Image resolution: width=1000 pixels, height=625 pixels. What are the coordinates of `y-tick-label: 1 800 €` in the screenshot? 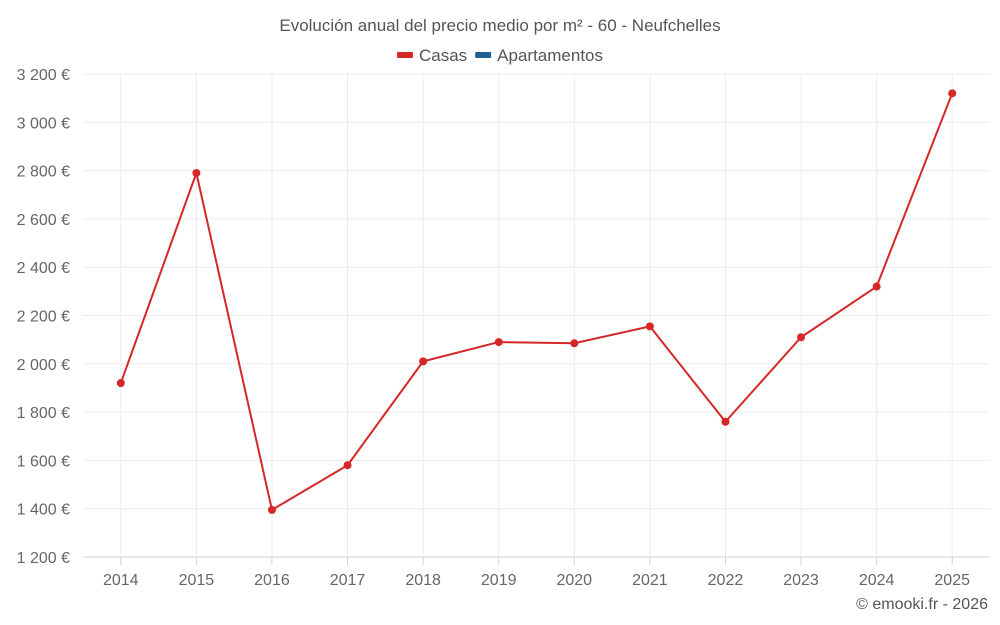 It's located at (43, 413).